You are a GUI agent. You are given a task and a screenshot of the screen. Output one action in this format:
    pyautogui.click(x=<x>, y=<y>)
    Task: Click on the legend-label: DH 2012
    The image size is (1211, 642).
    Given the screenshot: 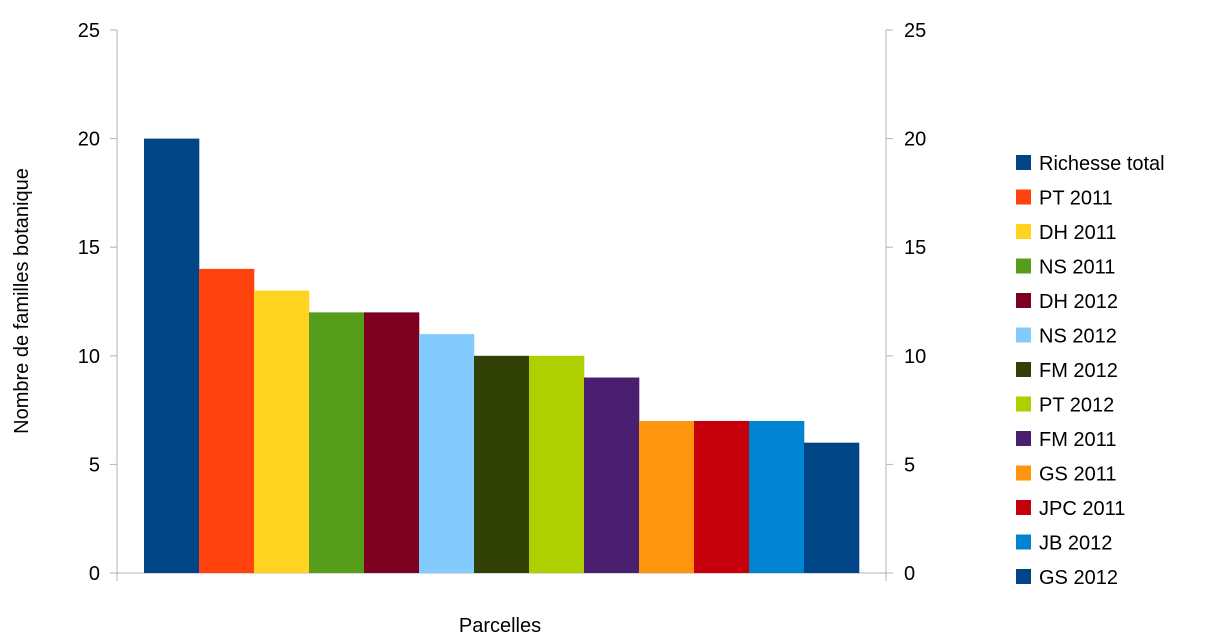 What is the action you would take?
    pyautogui.click(x=1078, y=302)
    